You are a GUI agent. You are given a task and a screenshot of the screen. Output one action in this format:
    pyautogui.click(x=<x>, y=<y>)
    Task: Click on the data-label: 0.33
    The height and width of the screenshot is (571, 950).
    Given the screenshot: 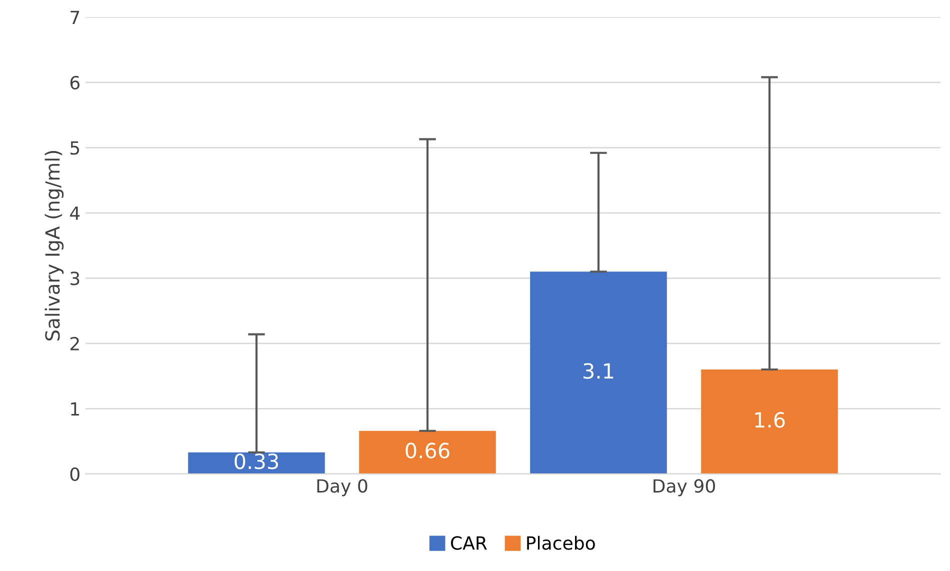 What is the action you would take?
    pyautogui.click(x=256, y=461)
    